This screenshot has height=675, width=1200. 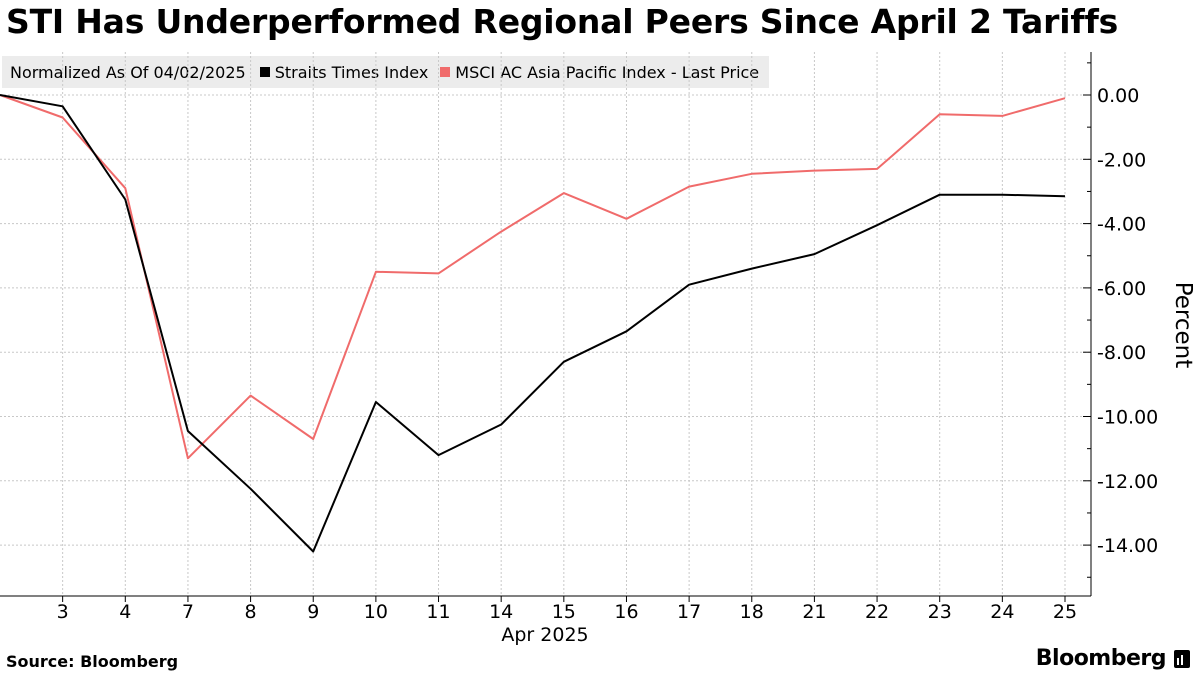 What do you see at coordinates (1121, 353) in the screenshot?
I see `y-tick-label: -8.00` at bounding box center [1121, 353].